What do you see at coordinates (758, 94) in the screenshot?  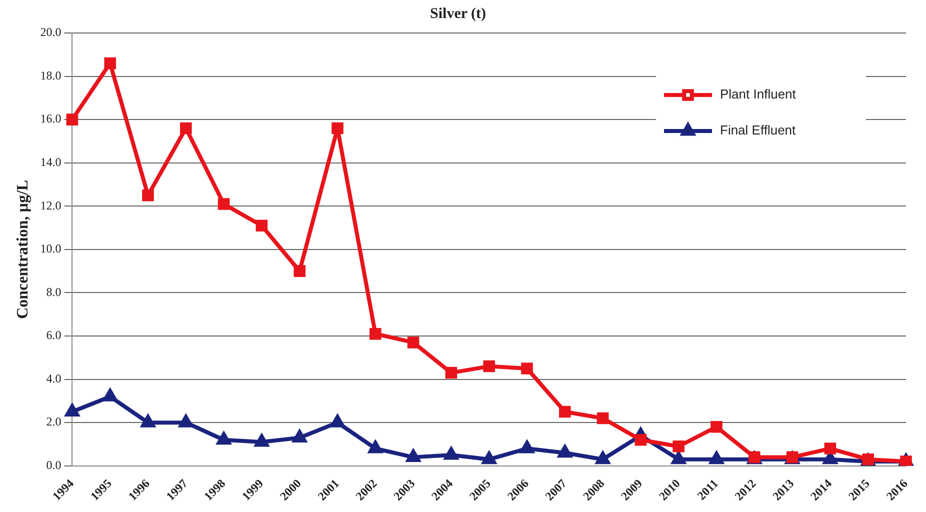 I see `legend-label: Plant Influent` at bounding box center [758, 94].